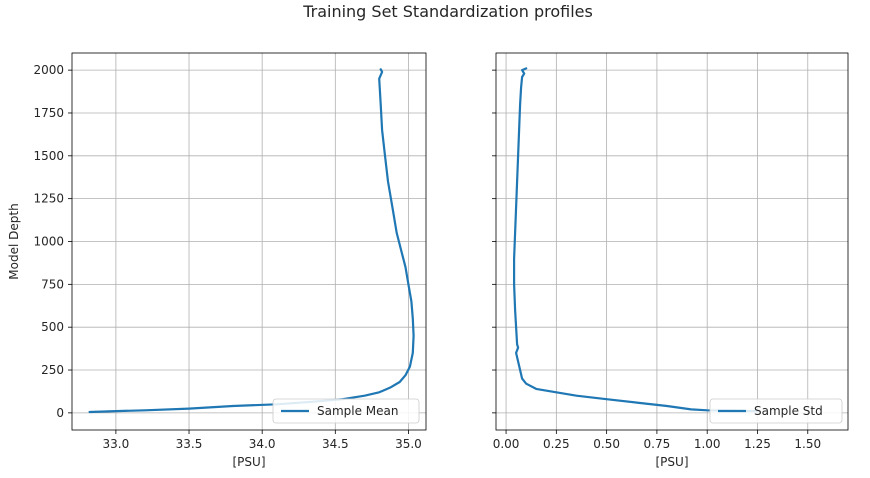 The height and width of the screenshot is (478, 870). Describe the element at coordinates (48, 113) in the screenshot. I see `y-tick-label: 1750` at that location.